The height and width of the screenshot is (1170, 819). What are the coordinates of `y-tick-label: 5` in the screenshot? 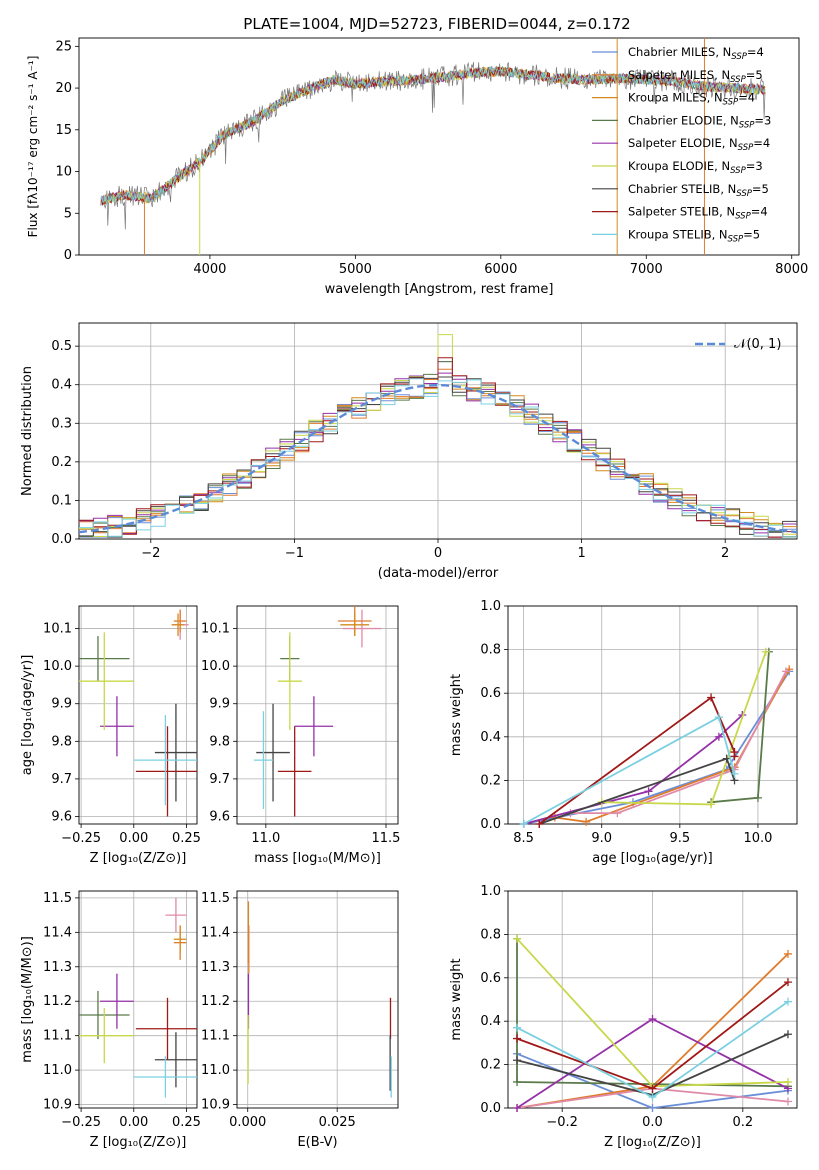 It's located at (68, 213).